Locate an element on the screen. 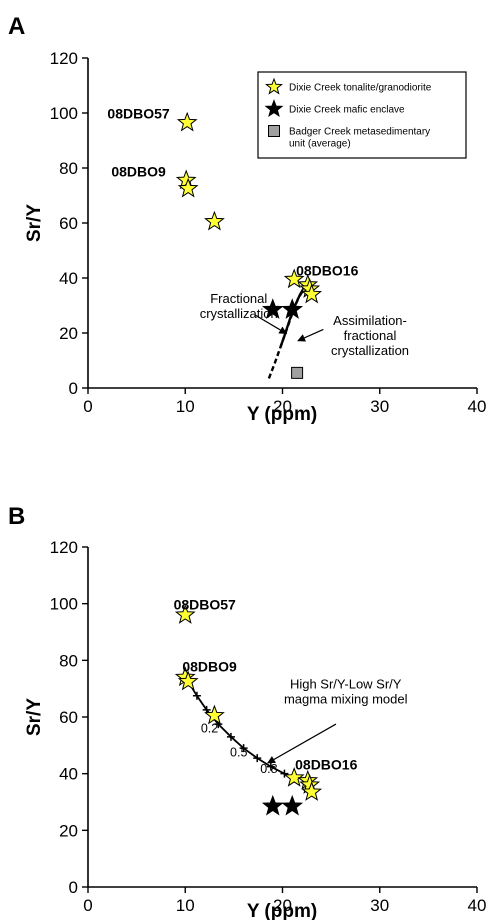  annotation-line: fractional is located at coordinates (370, 335).